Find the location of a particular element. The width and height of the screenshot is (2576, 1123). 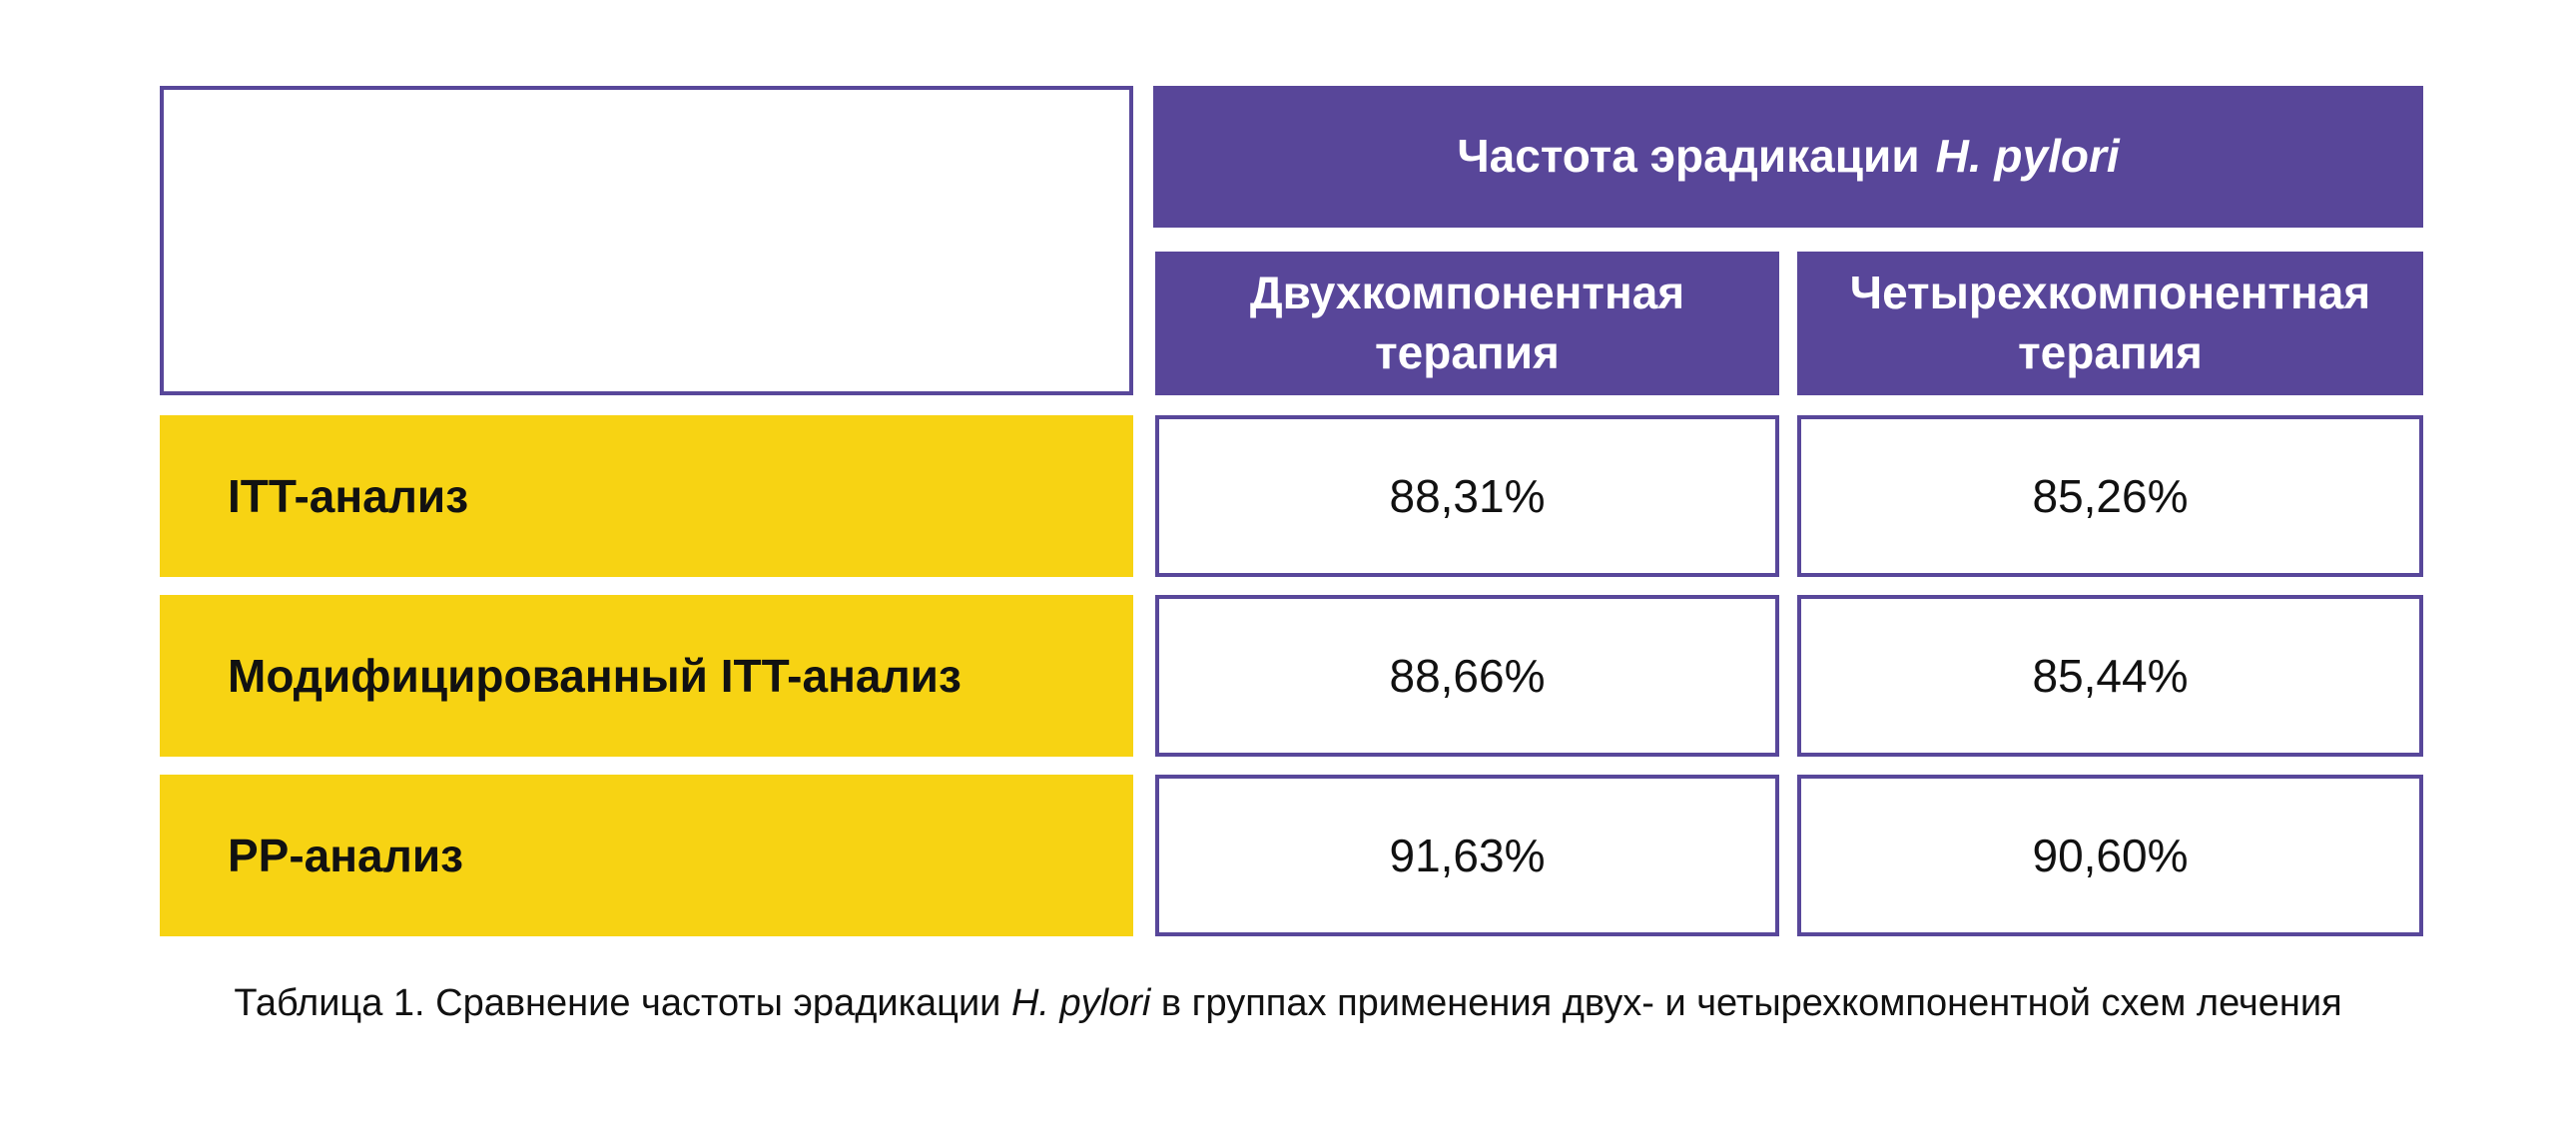

value-itt-quad: 85,26% is located at coordinates (2110, 496).